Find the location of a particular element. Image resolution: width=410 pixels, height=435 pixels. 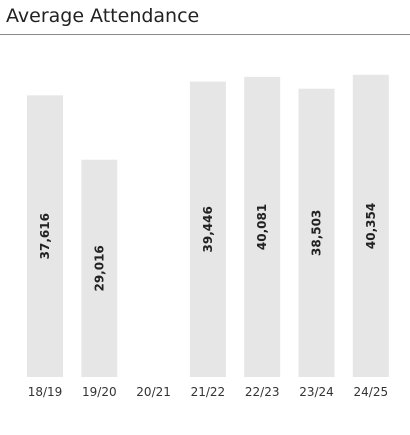

x-tick-label: 24/25 is located at coordinates (371, 392).